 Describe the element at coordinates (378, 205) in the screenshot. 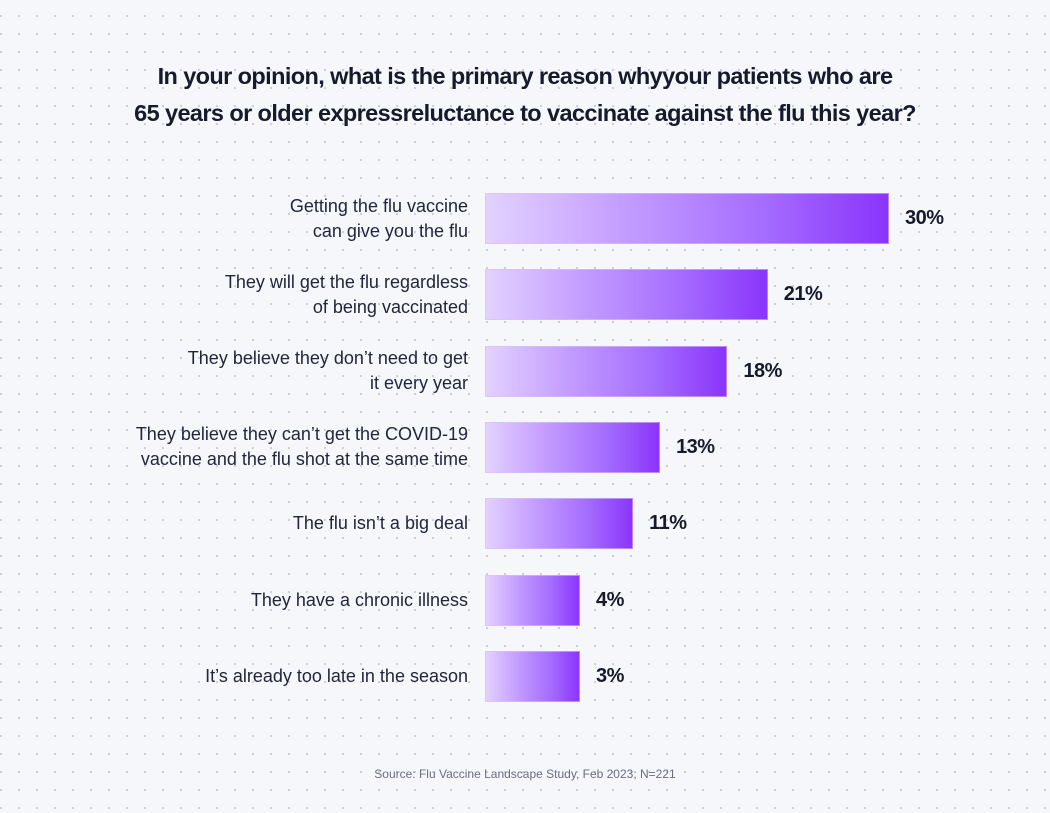

I see `category-label-line: Getting the flu vaccine` at that location.